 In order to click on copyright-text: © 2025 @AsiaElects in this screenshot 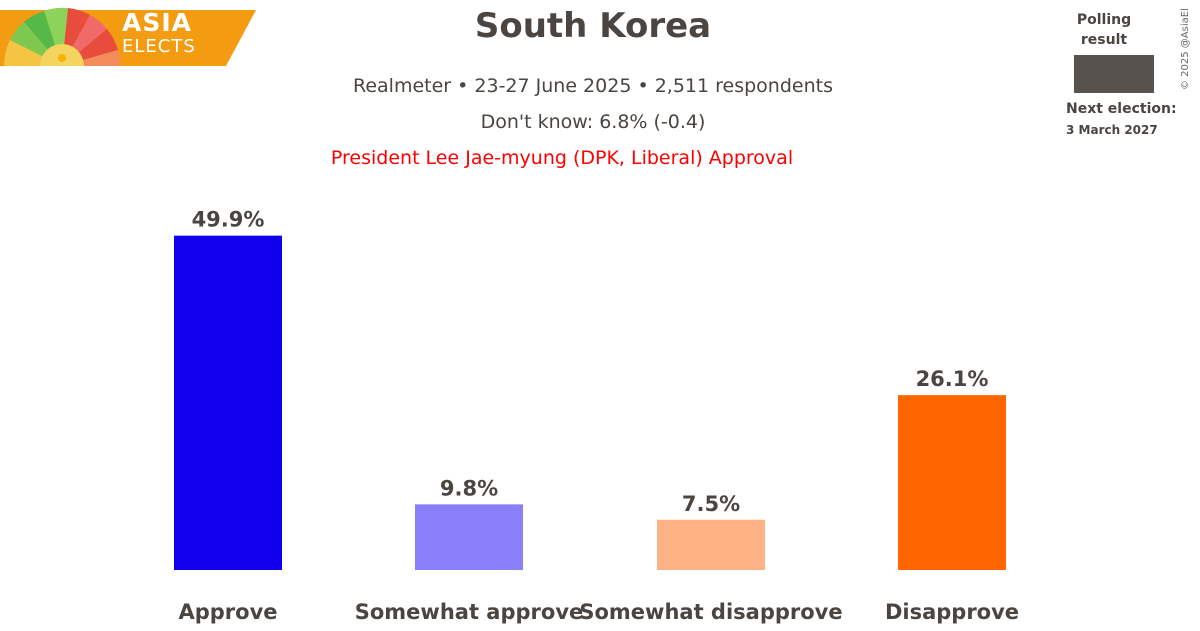, I will do `click(1185, 49)`.